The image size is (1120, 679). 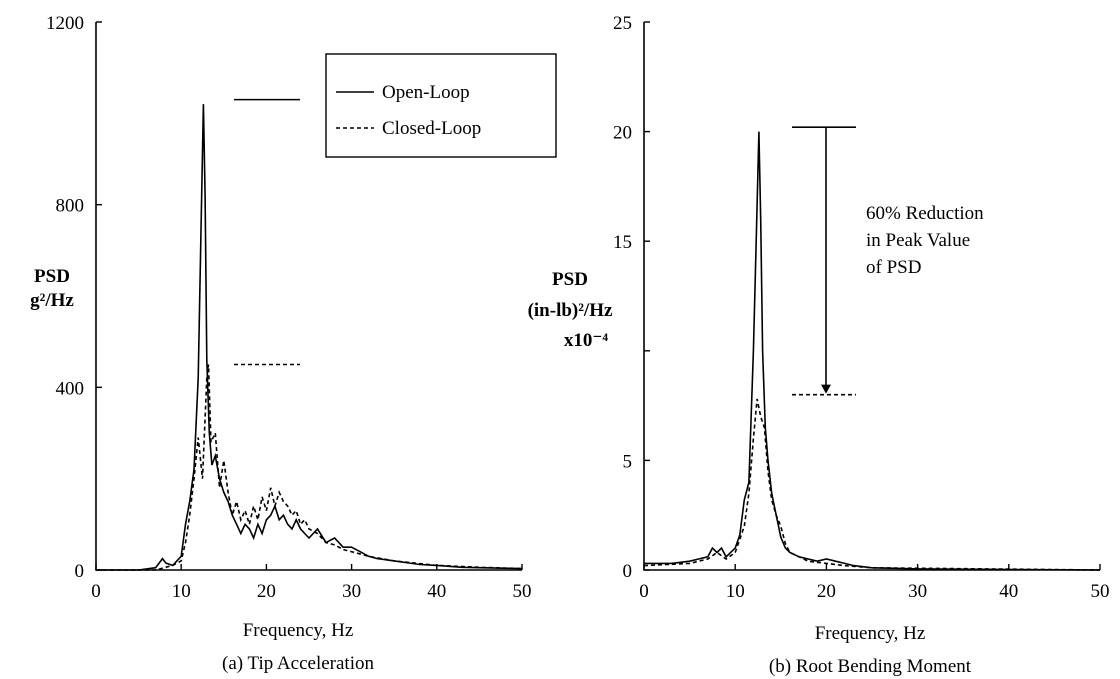 I want to click on panel-b-peak-markers, so click(x=824, y=261).